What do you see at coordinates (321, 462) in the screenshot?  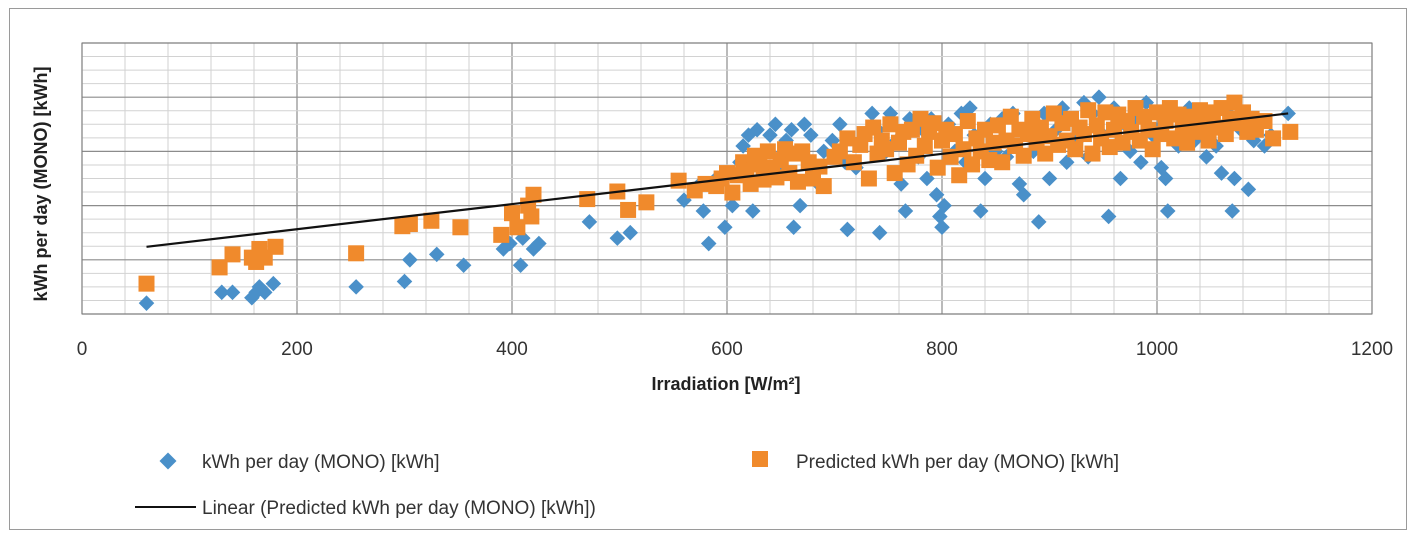 I see `legend-label-measured: kWh per day (MONO) [kWh]` at bounding box center [321, 462].